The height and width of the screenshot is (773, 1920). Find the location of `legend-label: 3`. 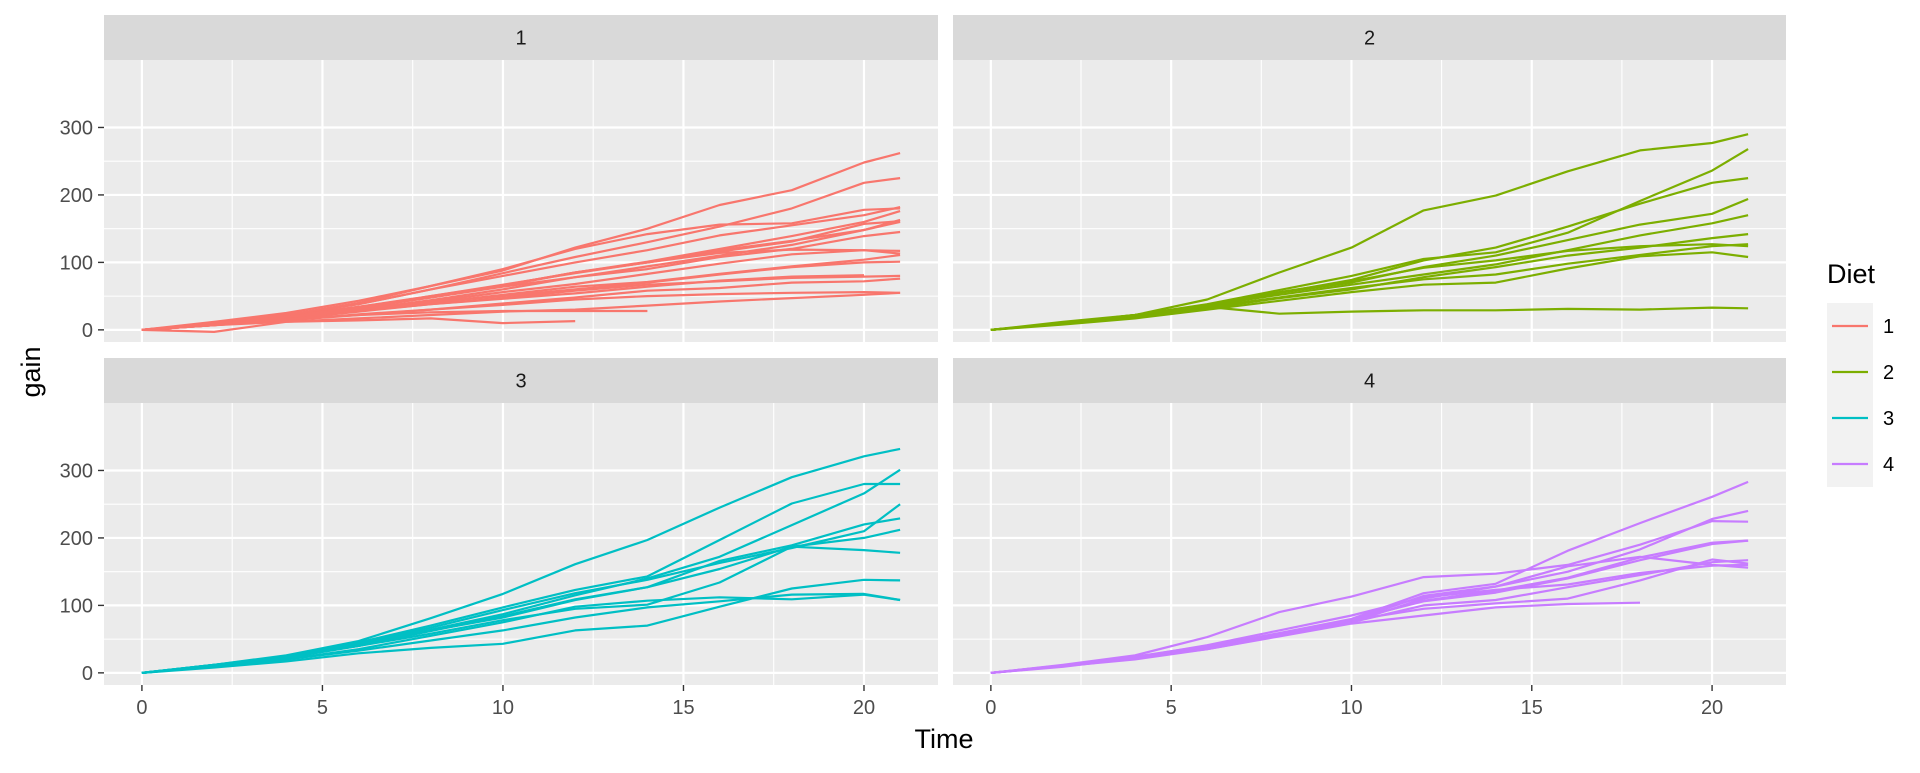

legend-label: 3 is located at coordinates (1888, 419).